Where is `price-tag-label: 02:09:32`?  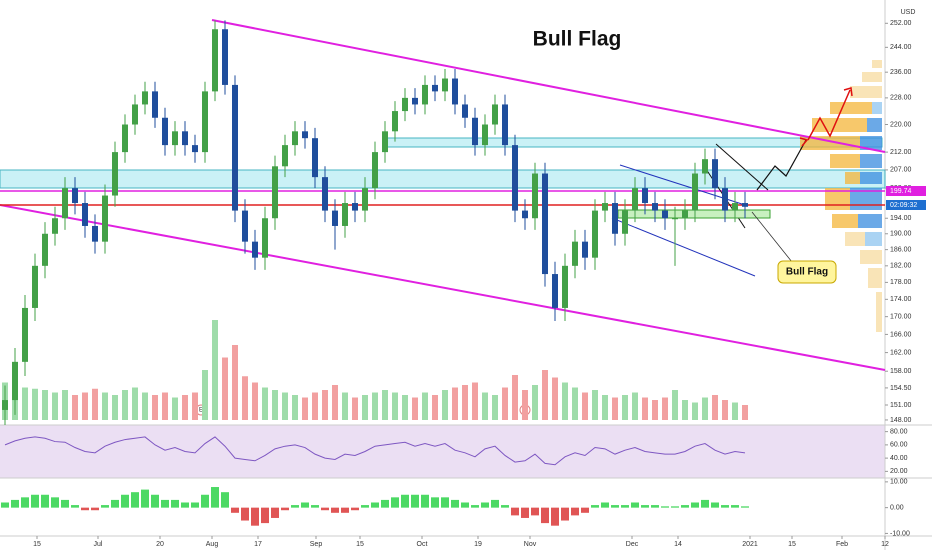
price-tag-label: 02:09:32 is located at coordinates (903, 205).